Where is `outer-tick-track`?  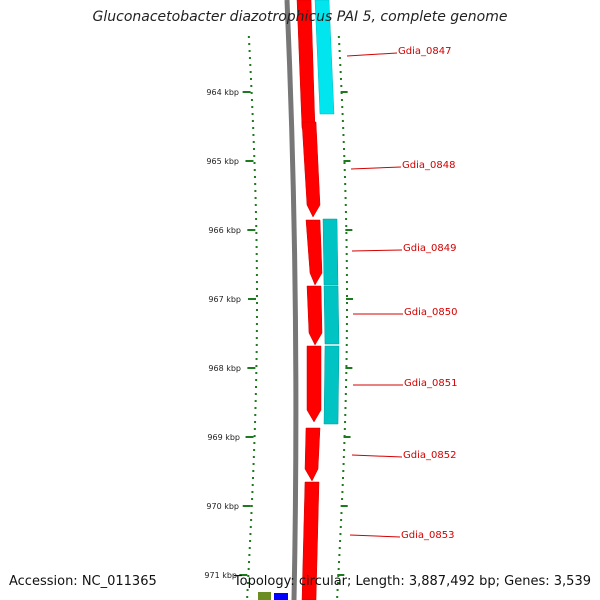 outer-tick-track is located at coordinates (344, 317).